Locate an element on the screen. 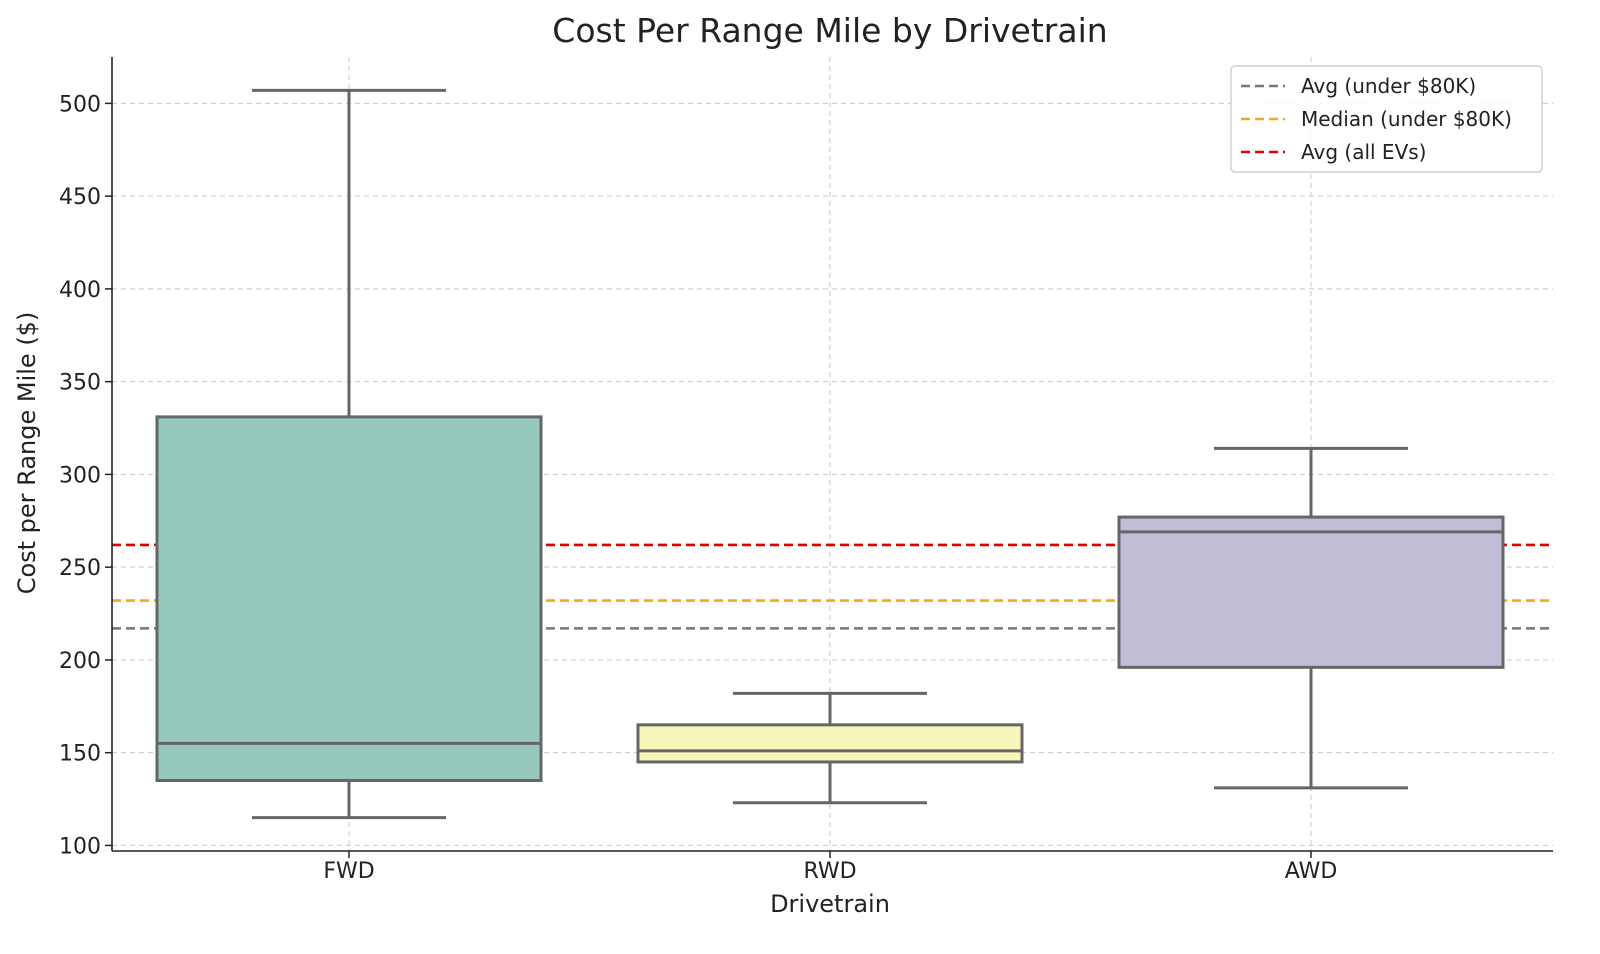 This screenshot has width=1600, height=954. box-rwd is located at coordinates (830, 748).